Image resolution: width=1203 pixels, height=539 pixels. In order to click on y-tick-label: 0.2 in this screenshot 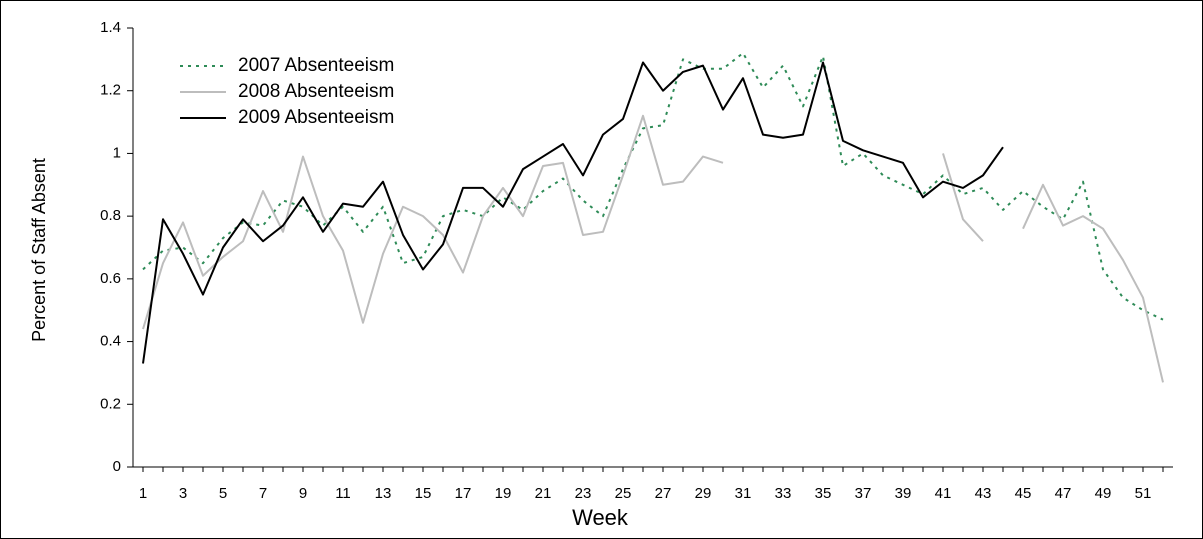, I will do `click(110, 403)`.